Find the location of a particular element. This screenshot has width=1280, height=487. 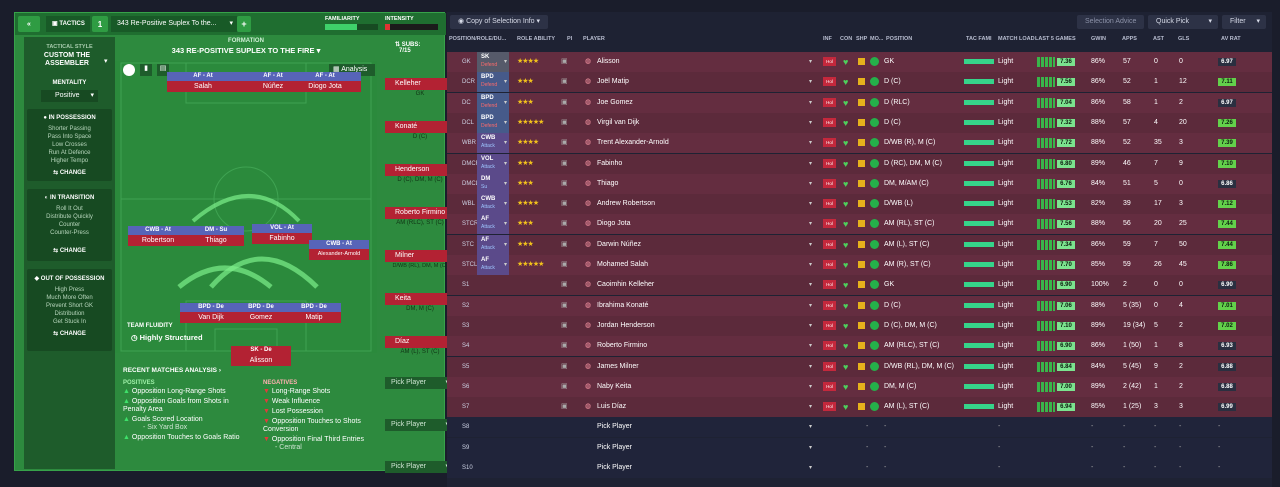

pitch-player: CWB - At Robertson is located at coordinates (158, 236).